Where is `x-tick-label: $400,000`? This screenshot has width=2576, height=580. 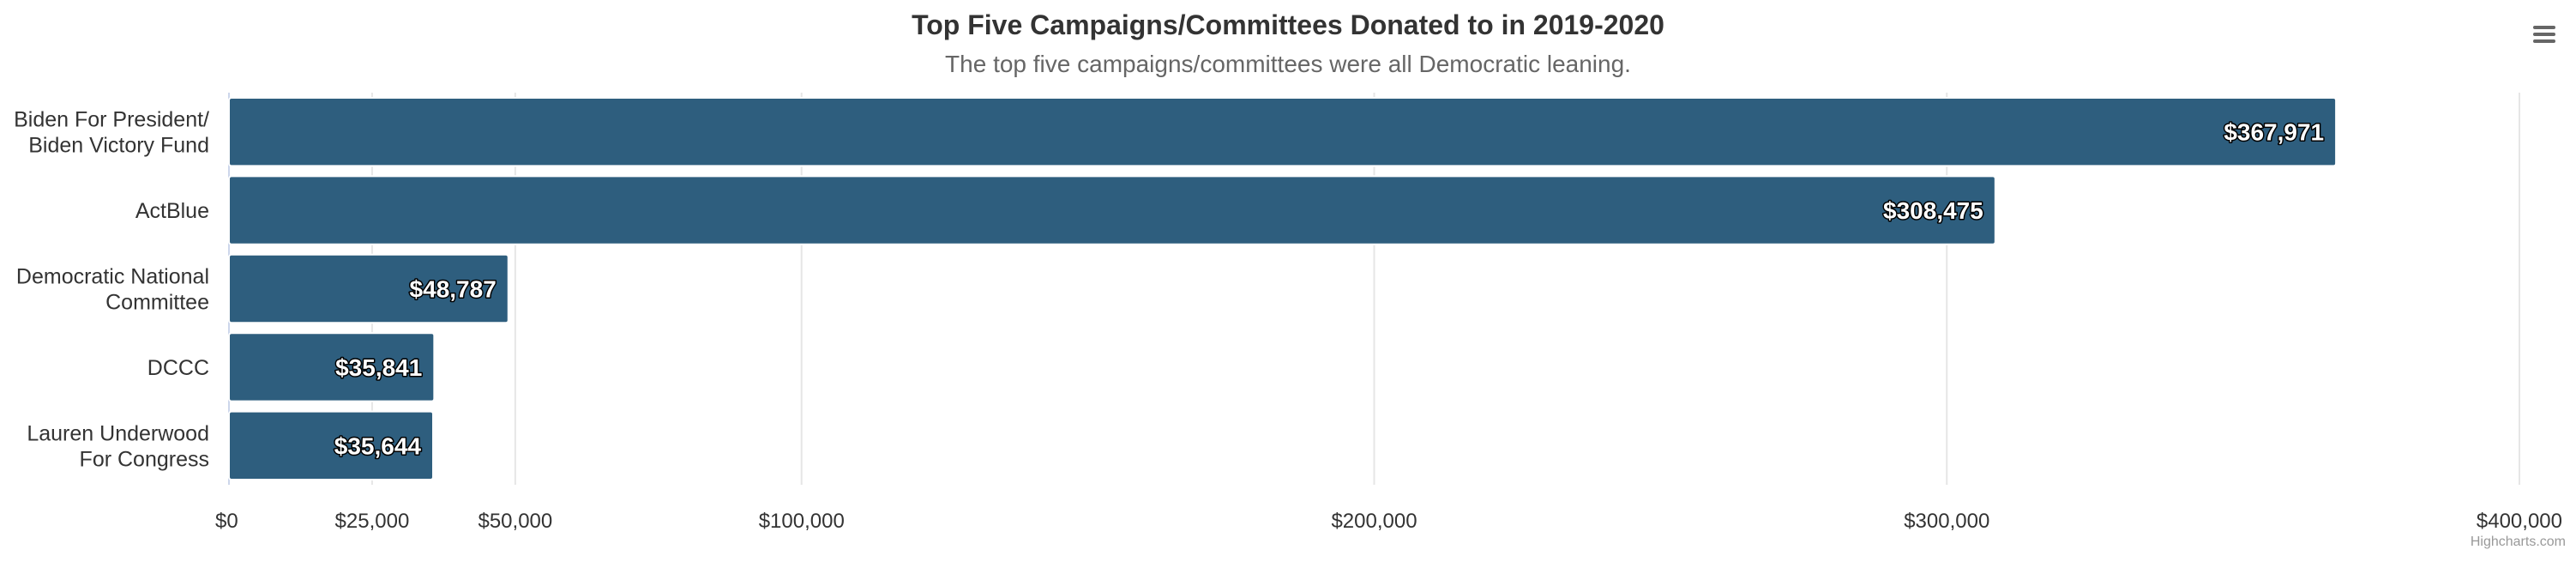
x-tick-label: $400,000 is located at coordinates (2519, 522).